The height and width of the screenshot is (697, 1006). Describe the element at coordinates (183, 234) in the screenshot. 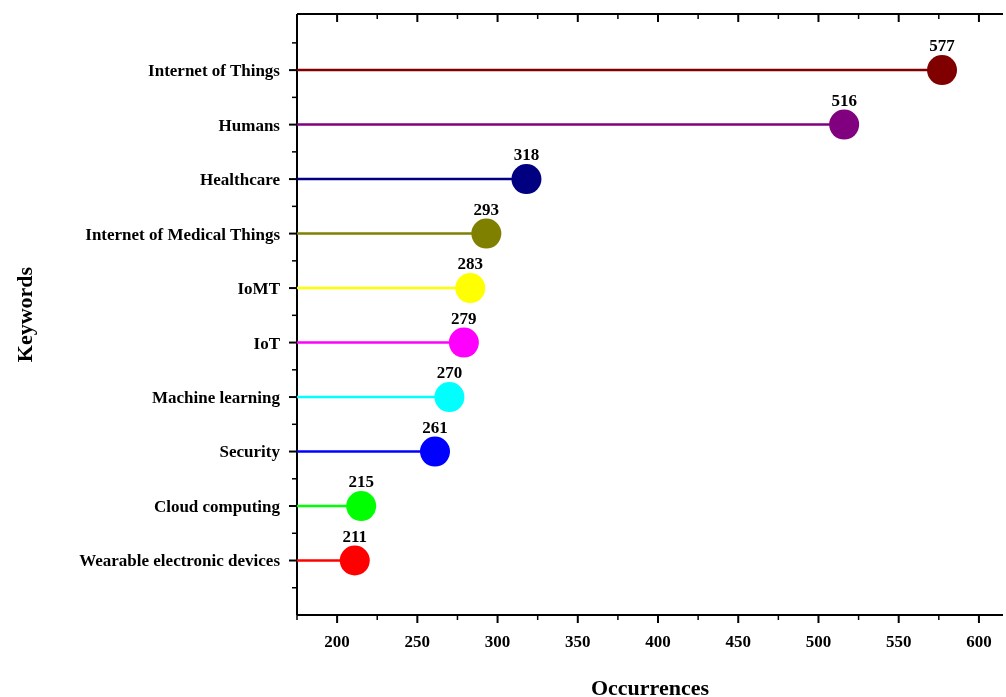

I see `y-tick-label: Internet of Medical Things` at that location.